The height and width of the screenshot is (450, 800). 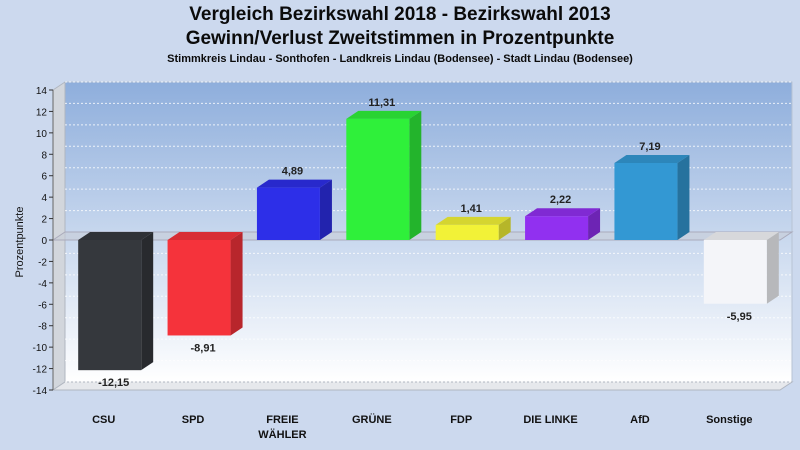 I want to click on y-tick-label: -2, so click(x=42, y=262).